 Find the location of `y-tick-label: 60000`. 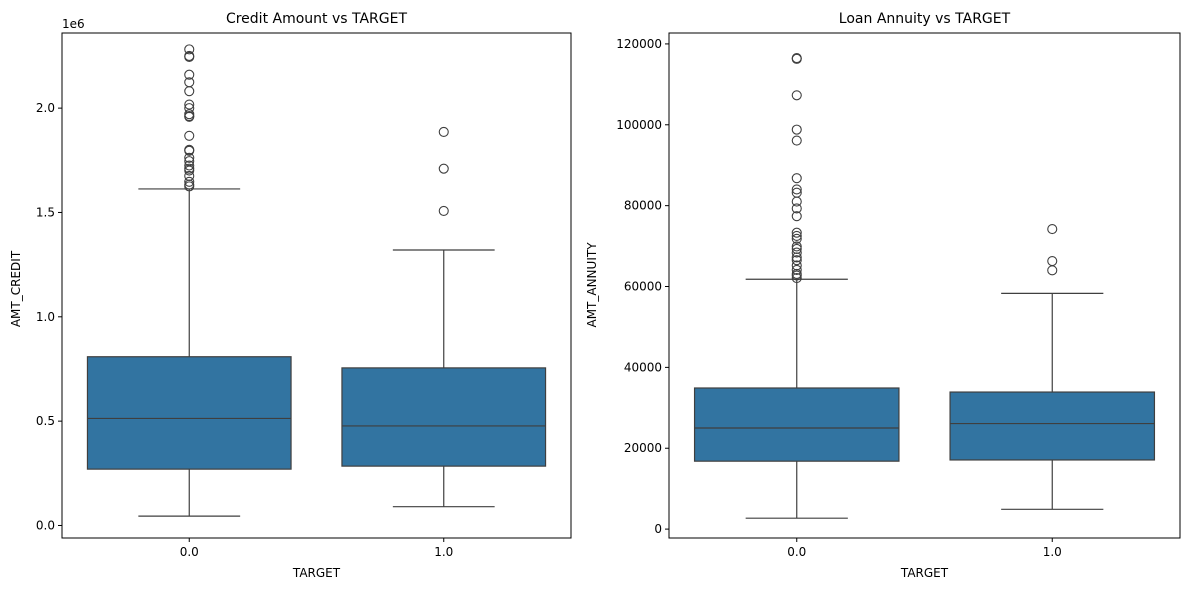

y-tick-label: 60000 is located at coordinates (643, 287).